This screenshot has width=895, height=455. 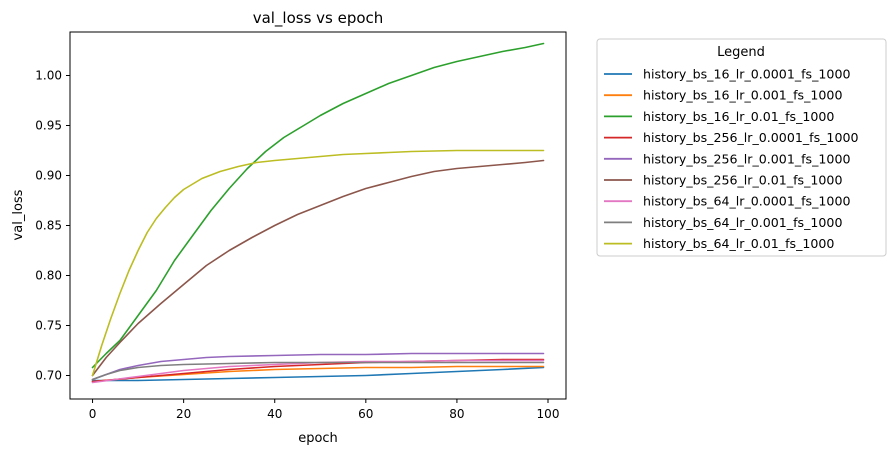 What do you see at coordinates (48, 276) in the screenshot?
I see `y-tick-label-2: 0.80` at bounding box center [48, 276].